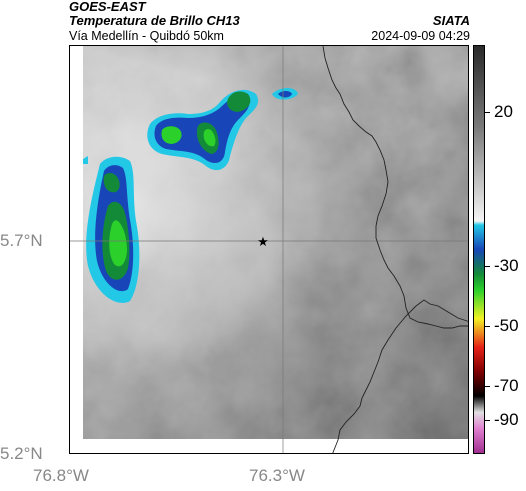  I want to click on cold-cloud-north, so click(203, 130).